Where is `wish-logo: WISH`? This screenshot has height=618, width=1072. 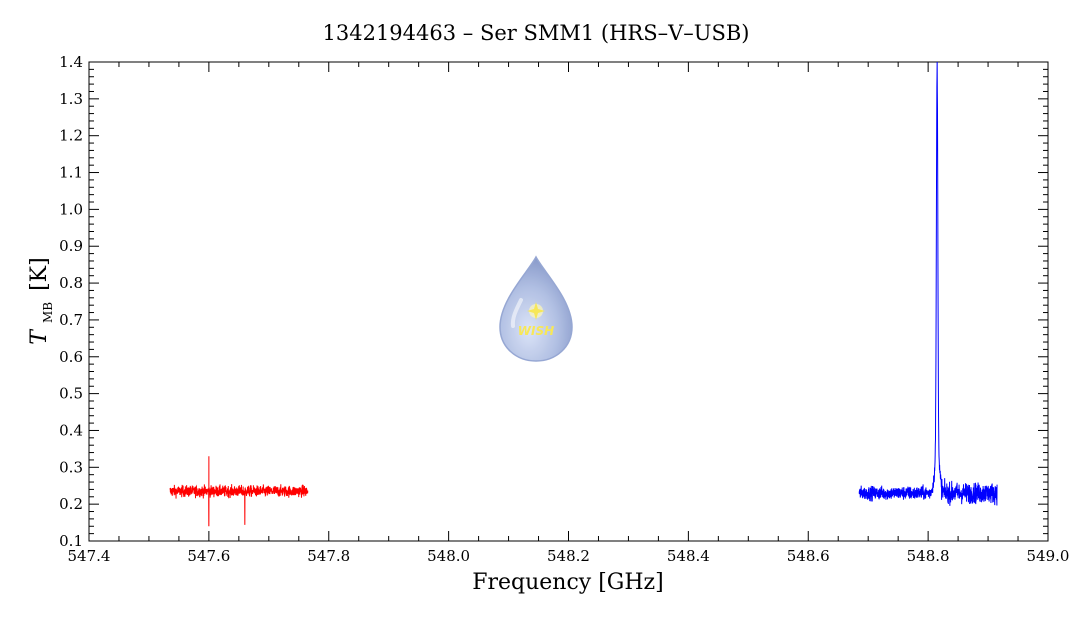 wish-logo: WISH is located at coordinates (536, 308).